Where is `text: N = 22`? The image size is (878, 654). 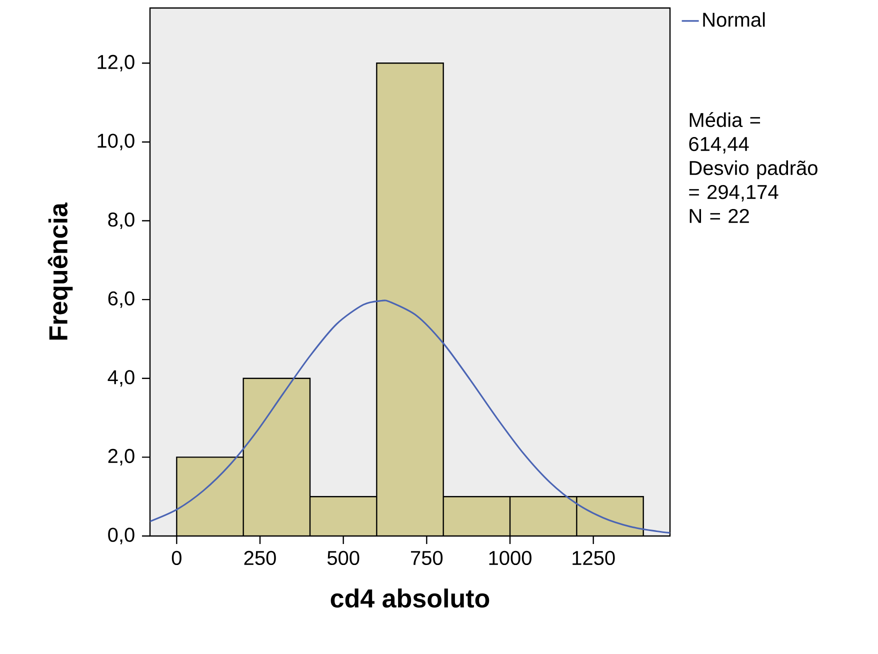
text: N = 22 is located at coordinates (719, 215).